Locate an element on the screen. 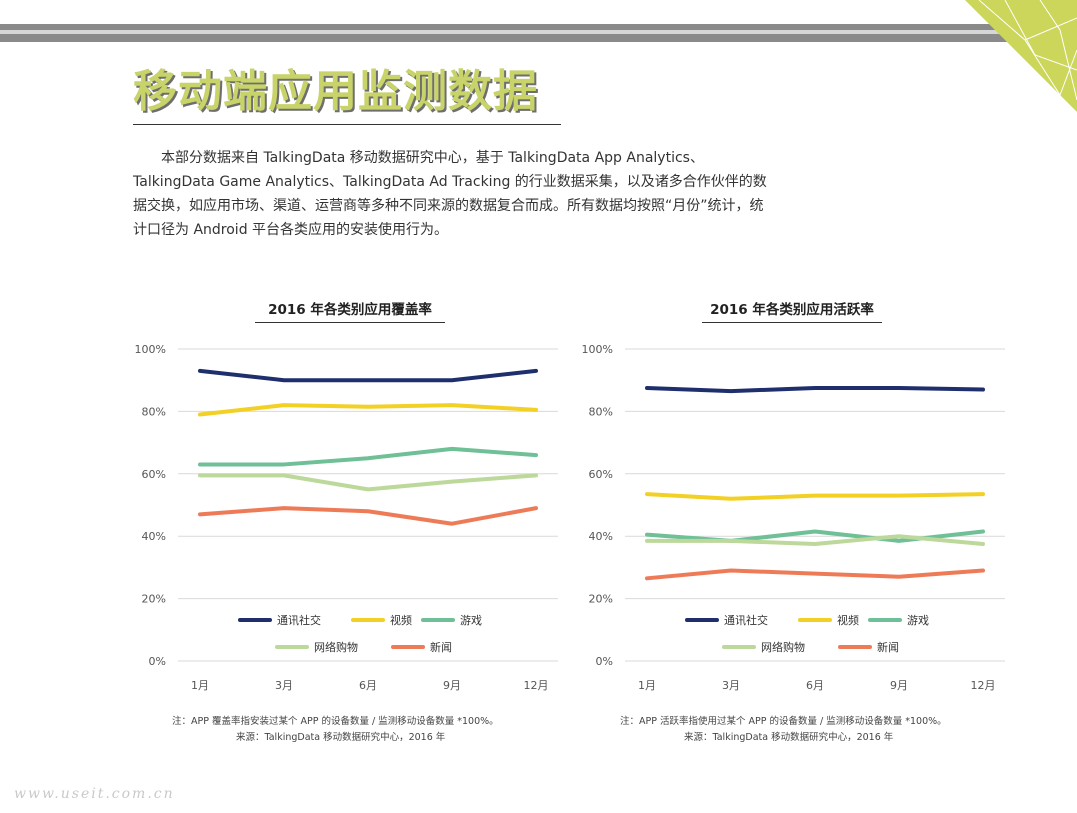 The image size is (1077, 813). chart-title-coverage: 2016 年各类别应用覆盖率 is located at coordinates (350, 310).